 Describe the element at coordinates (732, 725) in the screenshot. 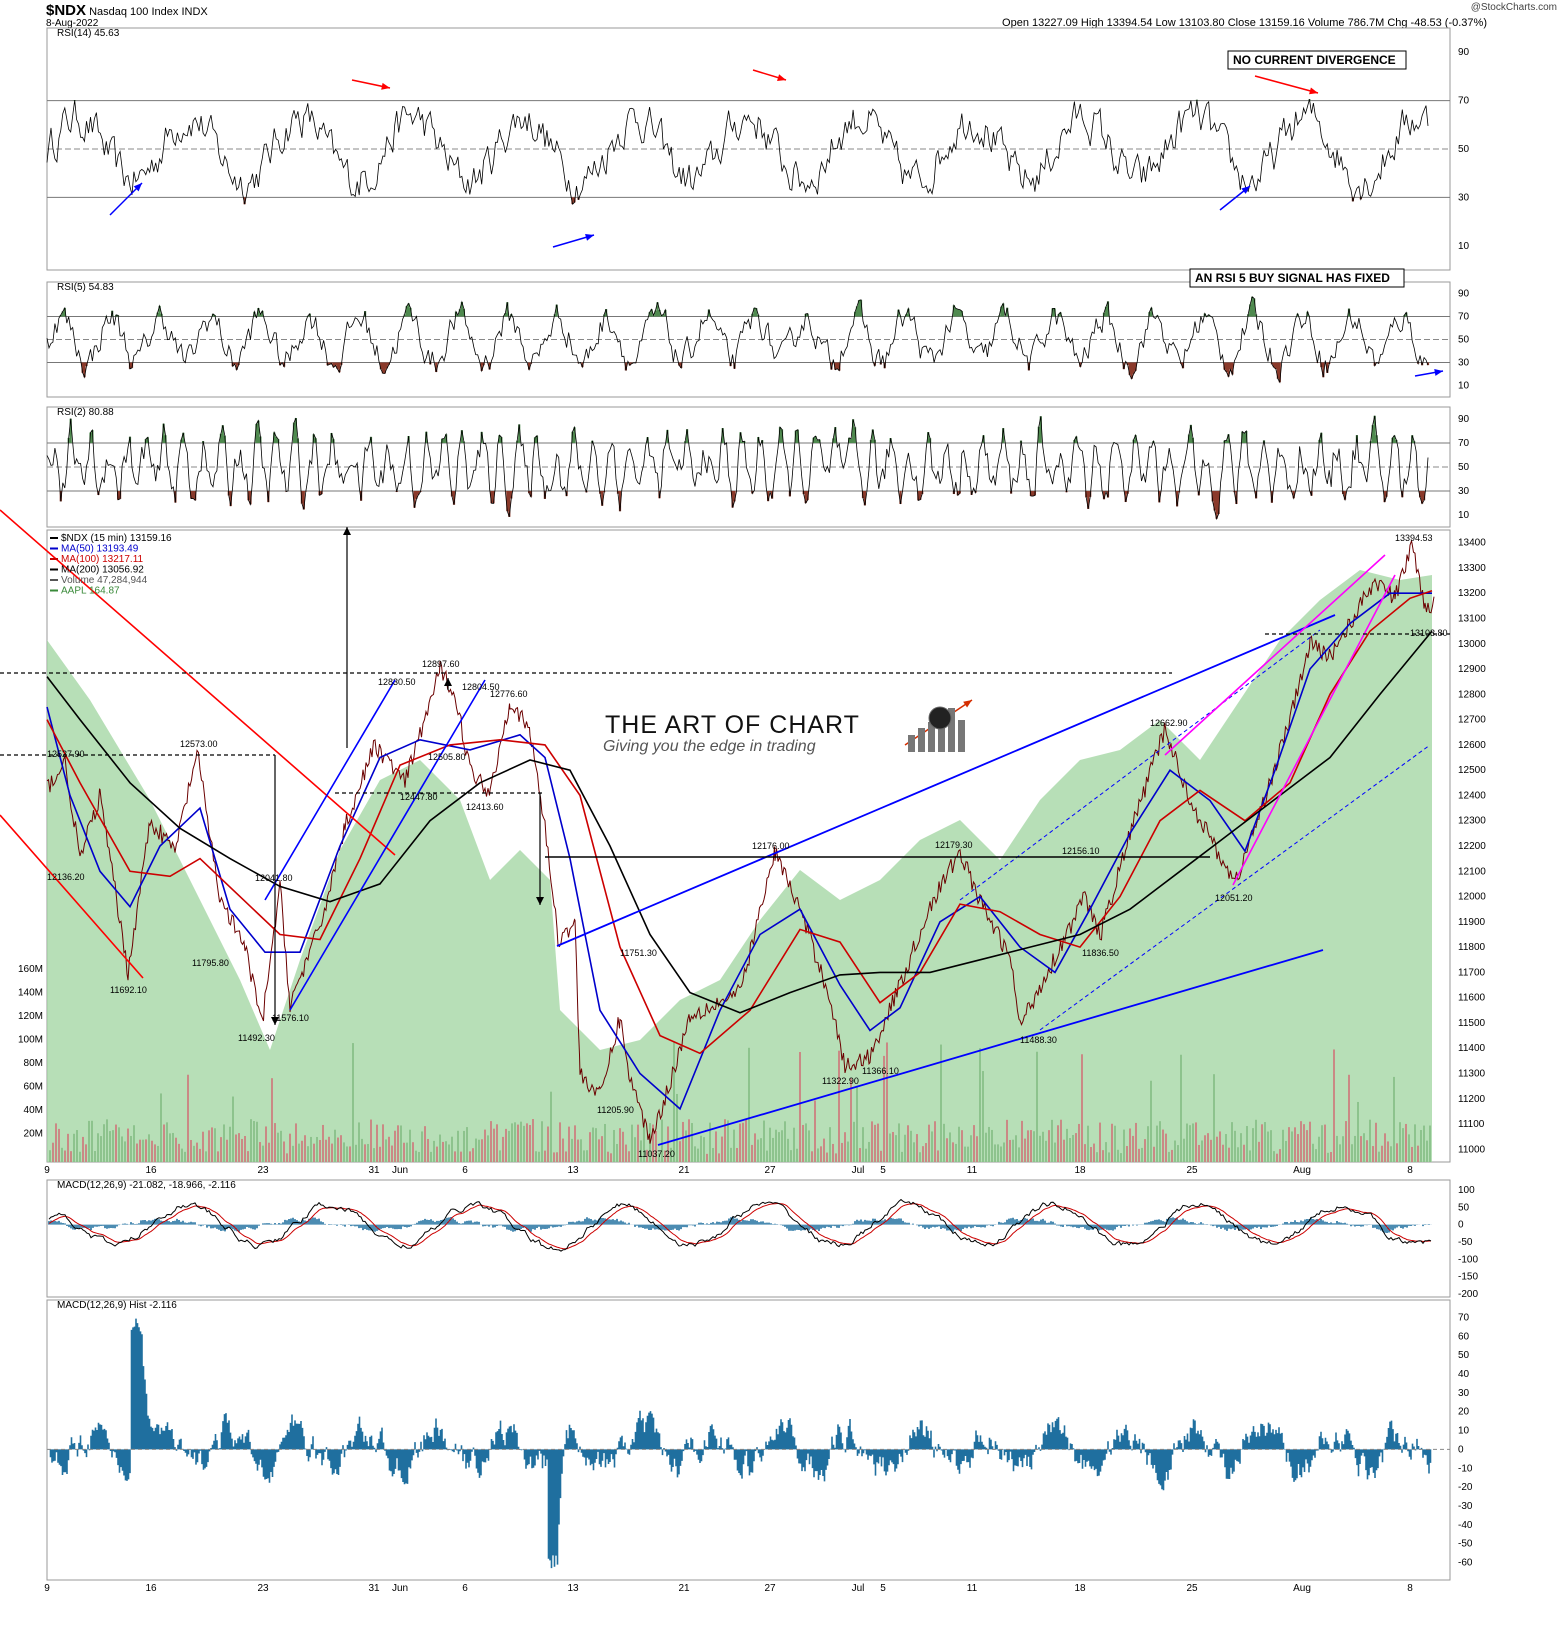

I see `logo-title: THE ART OF CHART` at that location.